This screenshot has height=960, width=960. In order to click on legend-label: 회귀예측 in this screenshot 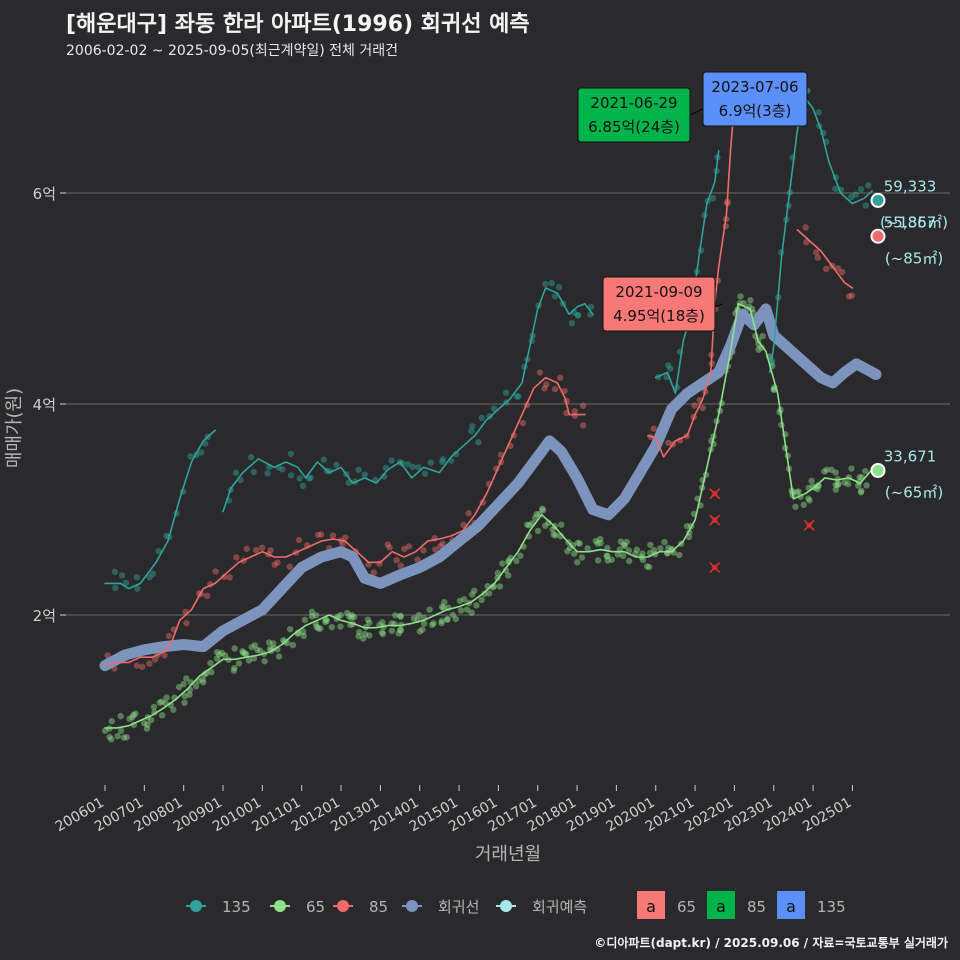, I will do `click(559, 907)`.